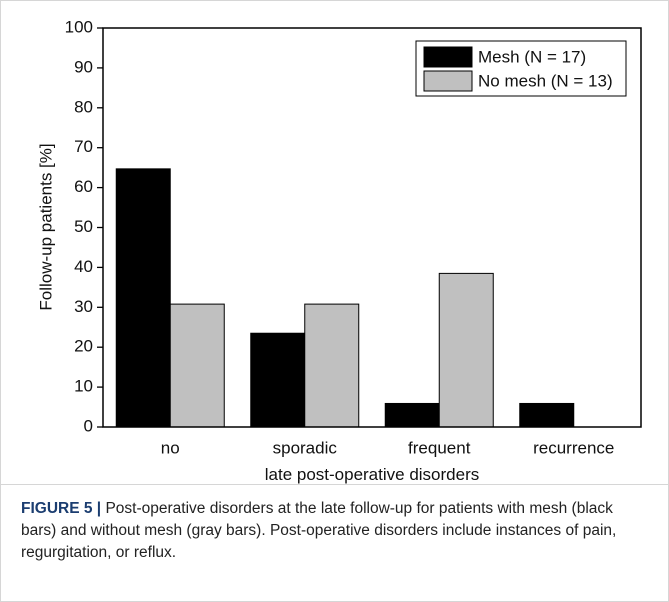  I want to click on separator, so click(334, 484).